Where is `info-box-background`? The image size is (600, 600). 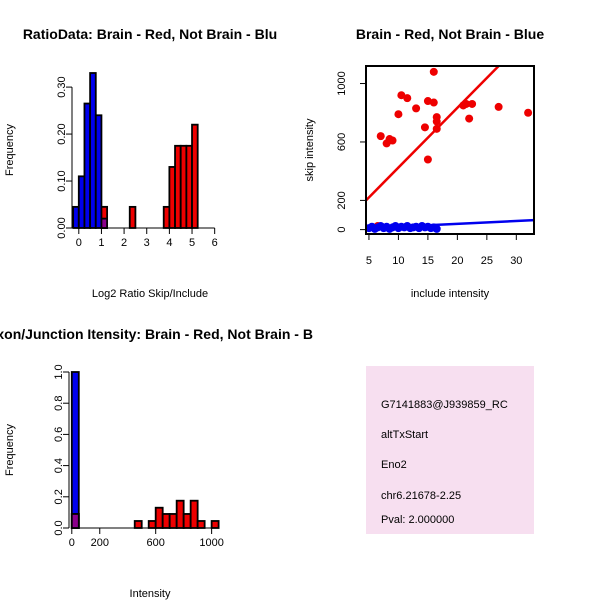 info-box-background is located at coordinates (450, 450).